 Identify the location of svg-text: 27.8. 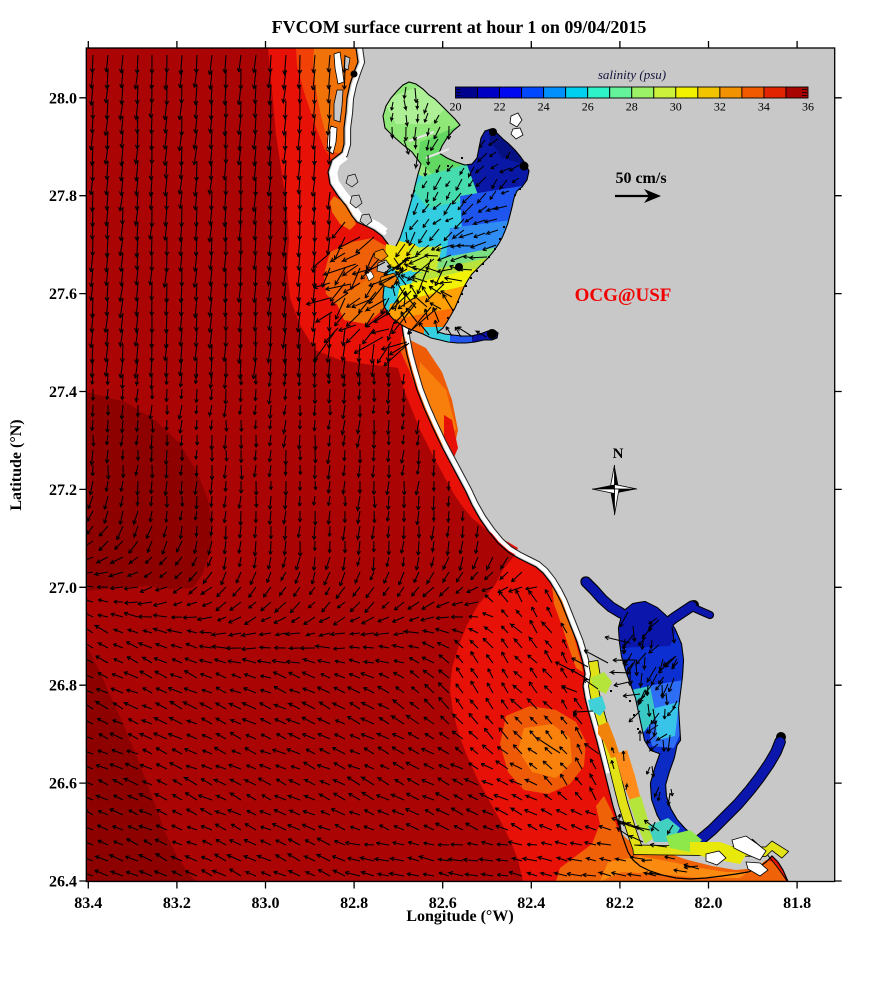
(63, 196).